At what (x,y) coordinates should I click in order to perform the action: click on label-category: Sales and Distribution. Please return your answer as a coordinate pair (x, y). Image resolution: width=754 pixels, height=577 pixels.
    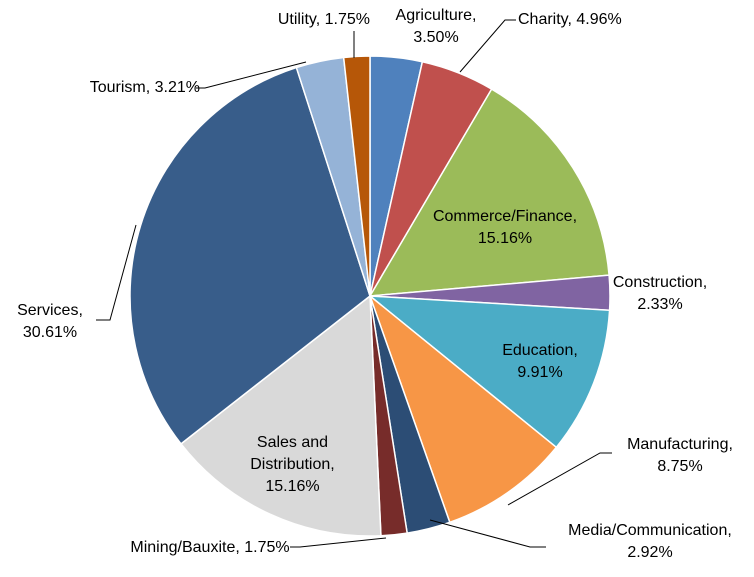
    Looking at the image, I should click on (290, 453).